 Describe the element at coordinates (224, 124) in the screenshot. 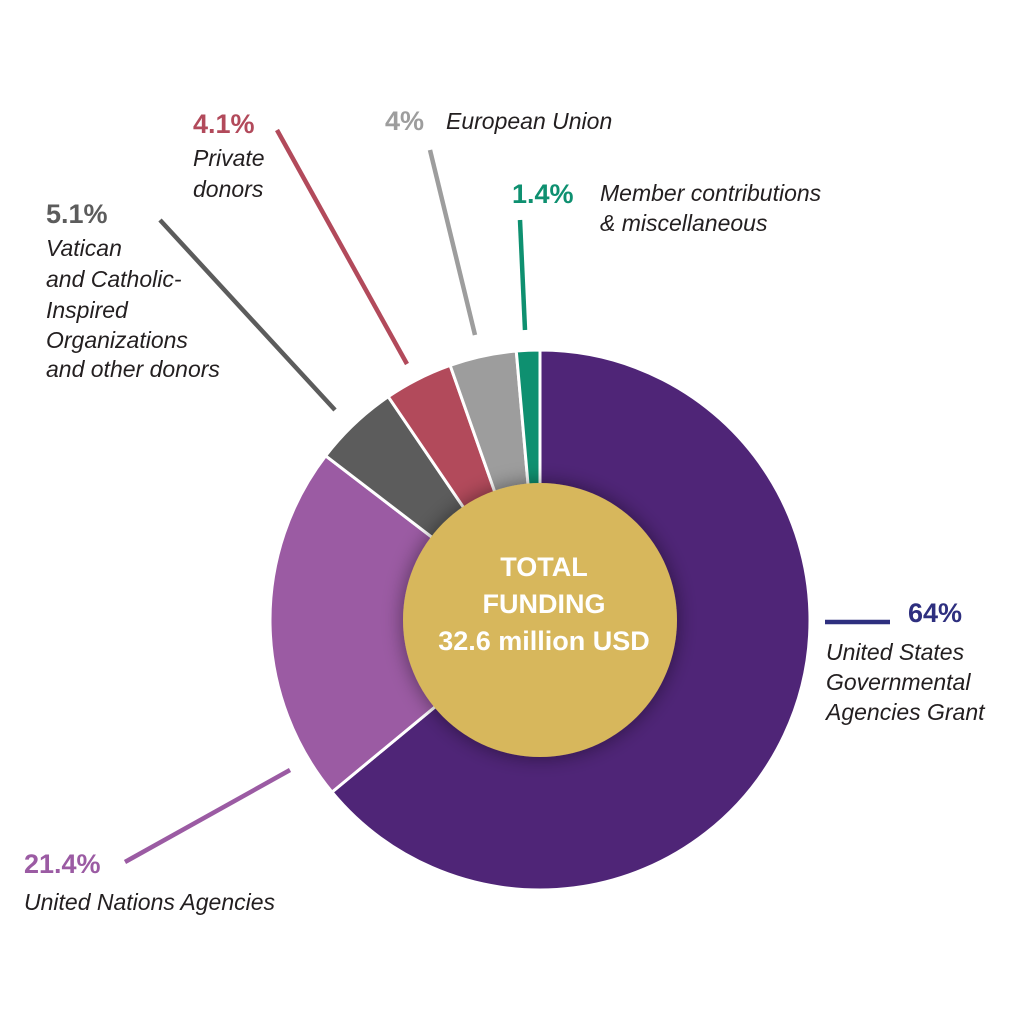

I see `slice-percent-3: 4.1%` at that location.